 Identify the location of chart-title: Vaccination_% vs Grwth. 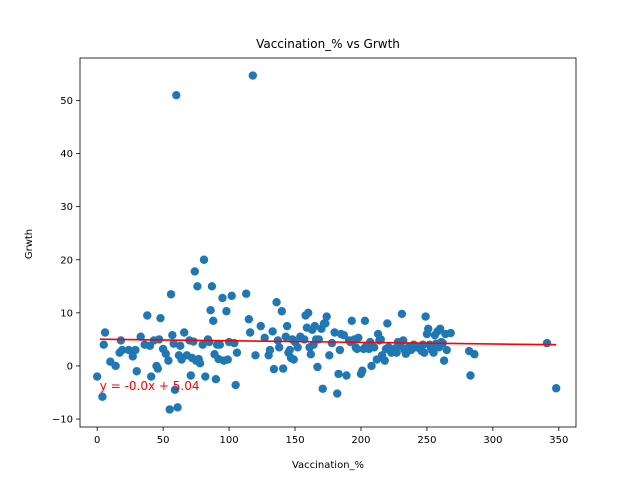
(328, 44).